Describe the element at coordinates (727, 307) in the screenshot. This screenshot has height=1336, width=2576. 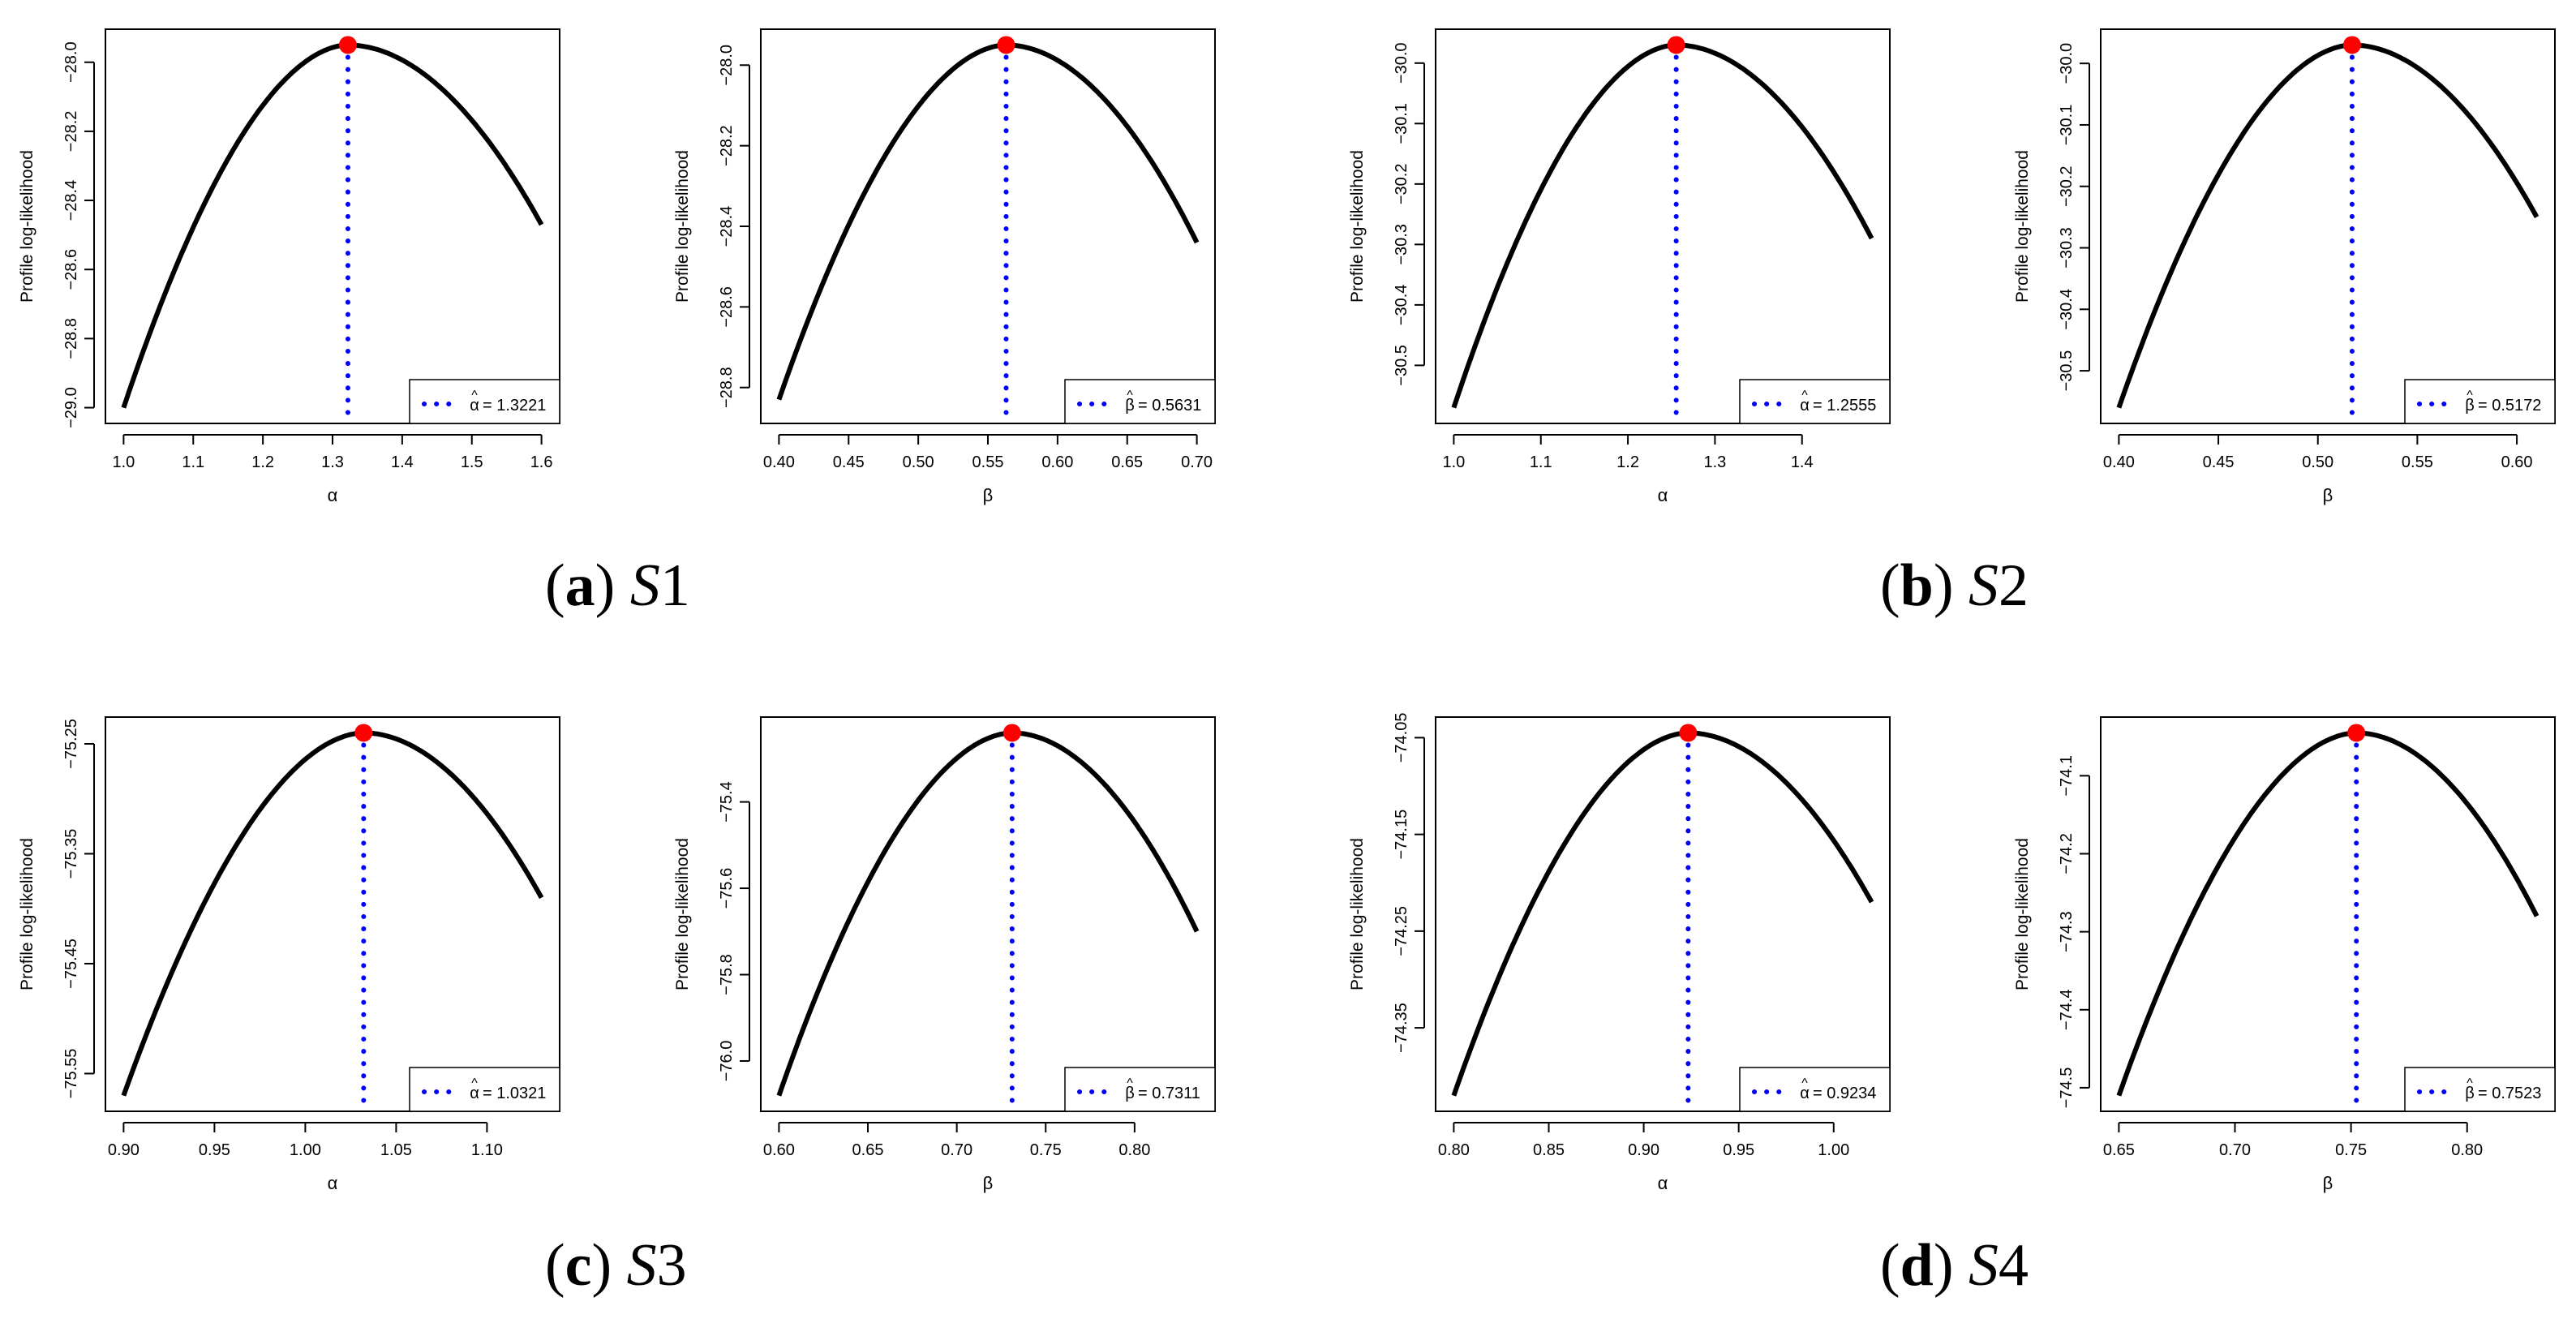
I see `y-tick-label: −28.6` at that location.